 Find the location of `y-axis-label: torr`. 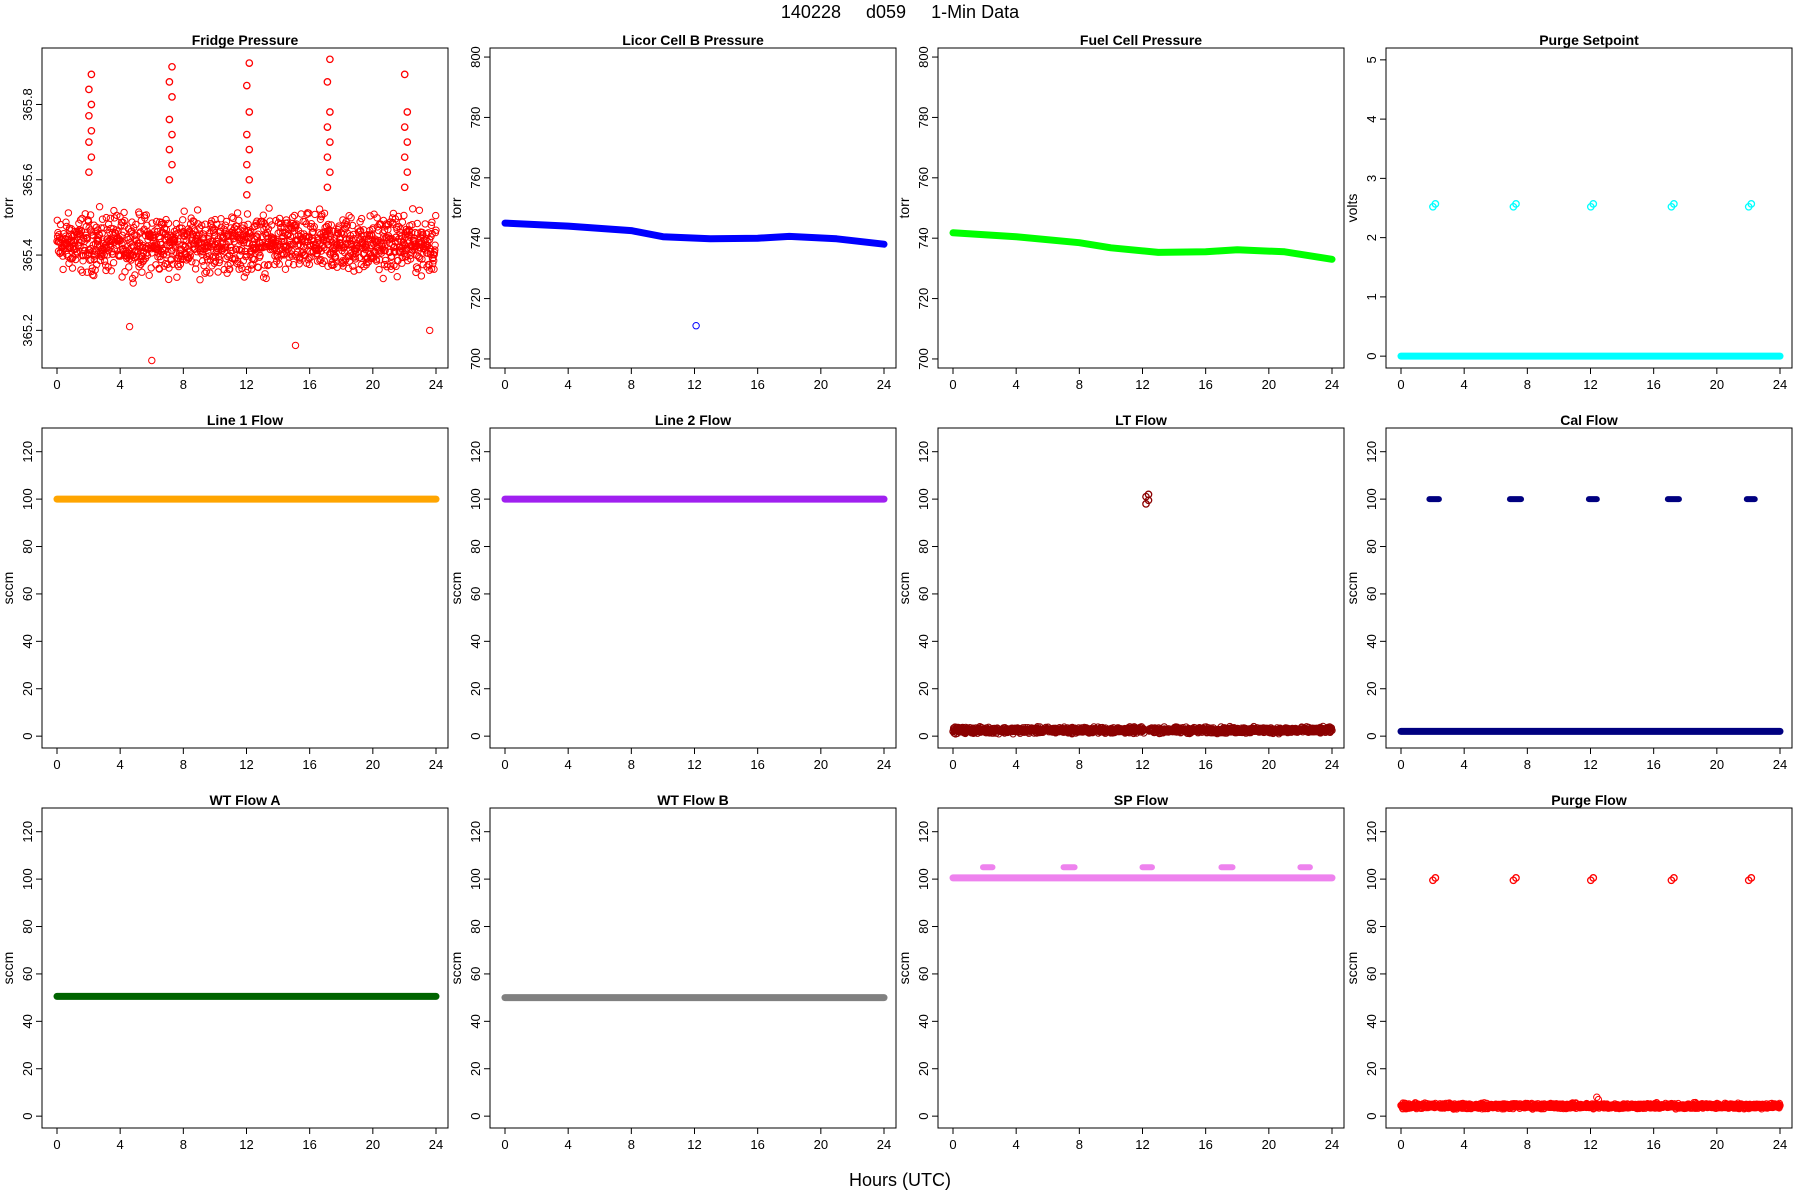

y-axis-label: torr is located at coordinates (8, 207).